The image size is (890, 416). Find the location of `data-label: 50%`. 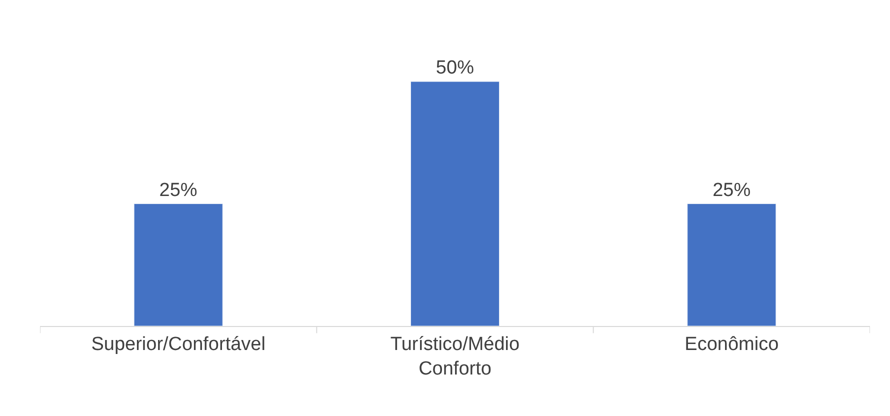

data-label: 50% is located at coordinates (455, 68).